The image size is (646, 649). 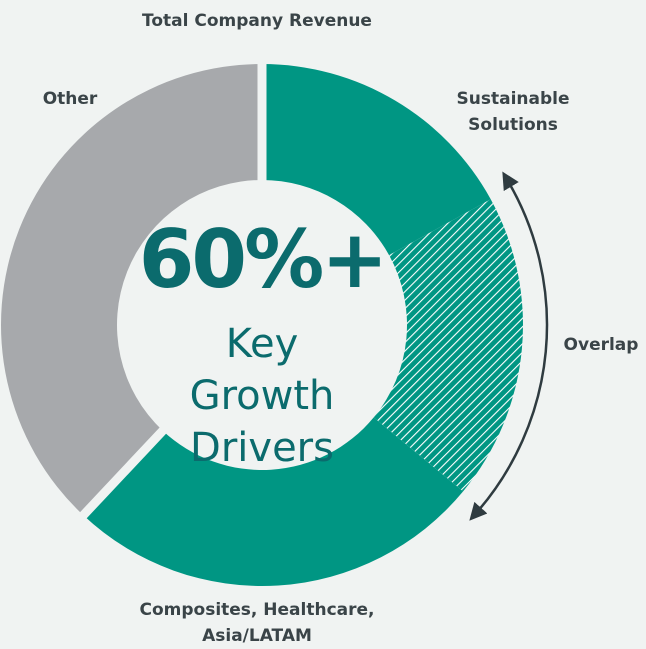 What do you see at coordinates (601, 345) in the screenshot?
I see `segment-label: Overlap` at bounding box center [601, 345].